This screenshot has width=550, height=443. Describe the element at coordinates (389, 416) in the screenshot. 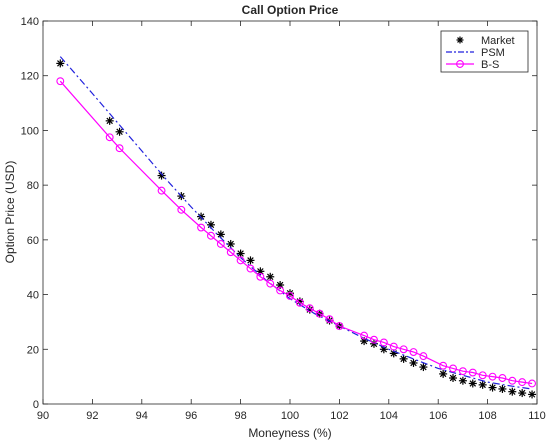

I see `x-tick-label: 104` at that location.